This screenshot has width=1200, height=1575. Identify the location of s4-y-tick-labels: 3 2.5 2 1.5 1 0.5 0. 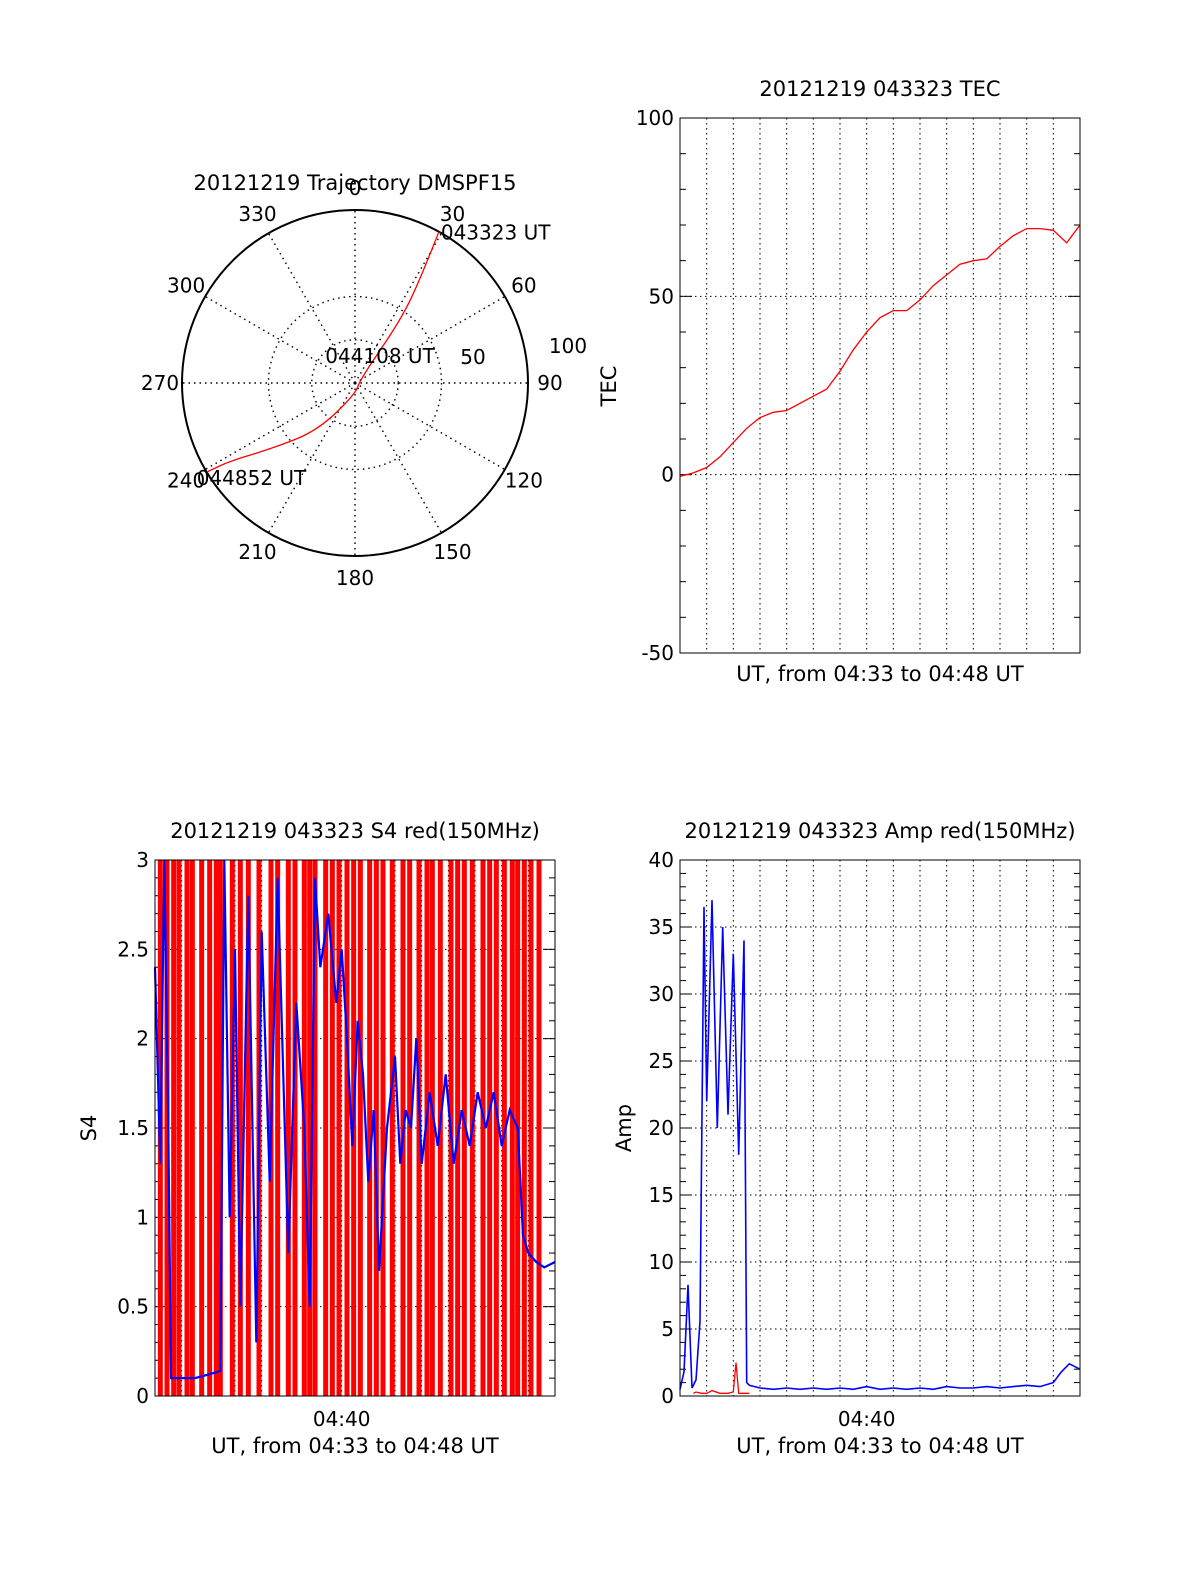
(133, 1128).